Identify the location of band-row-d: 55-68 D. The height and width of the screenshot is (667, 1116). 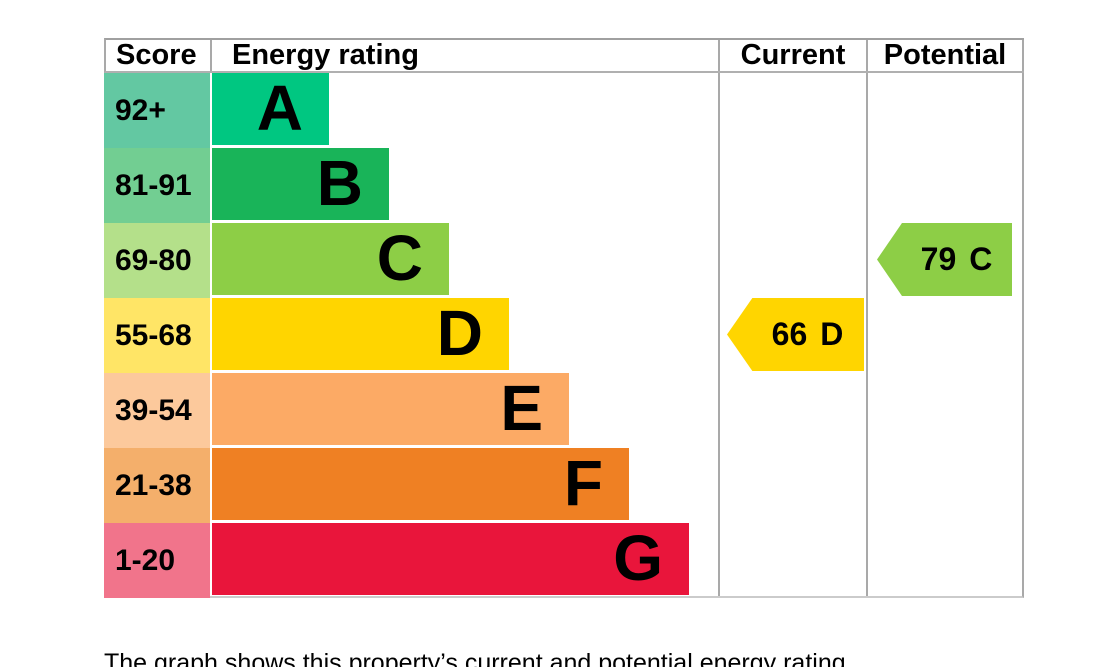
(563, 335).